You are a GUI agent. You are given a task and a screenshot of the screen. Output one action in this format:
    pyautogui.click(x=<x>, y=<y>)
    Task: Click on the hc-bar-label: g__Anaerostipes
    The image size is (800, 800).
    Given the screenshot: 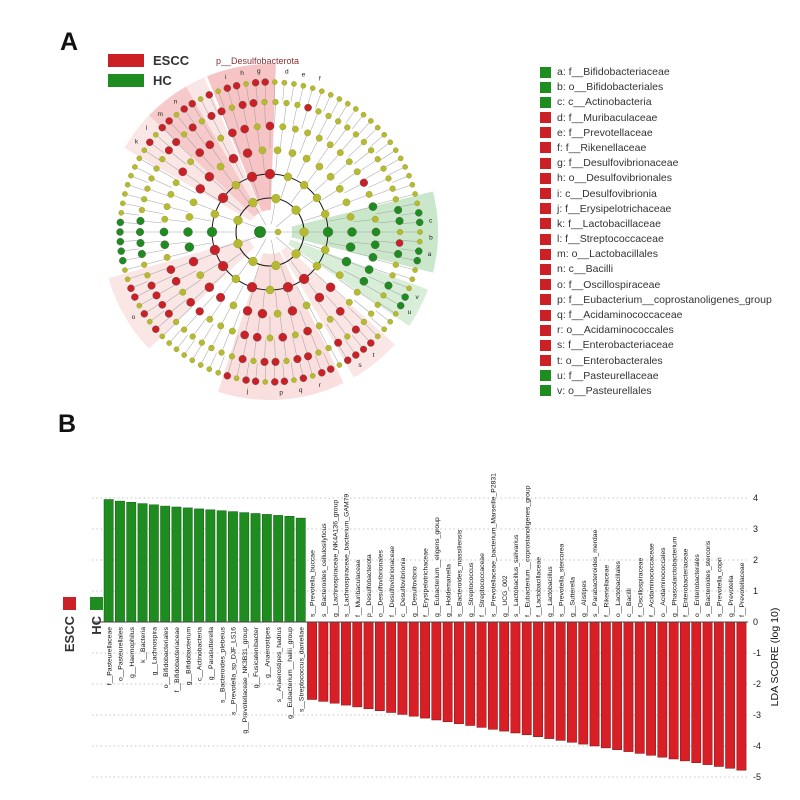 What is the action you would take?
    pyautogui.click(x=268, y=652)
    